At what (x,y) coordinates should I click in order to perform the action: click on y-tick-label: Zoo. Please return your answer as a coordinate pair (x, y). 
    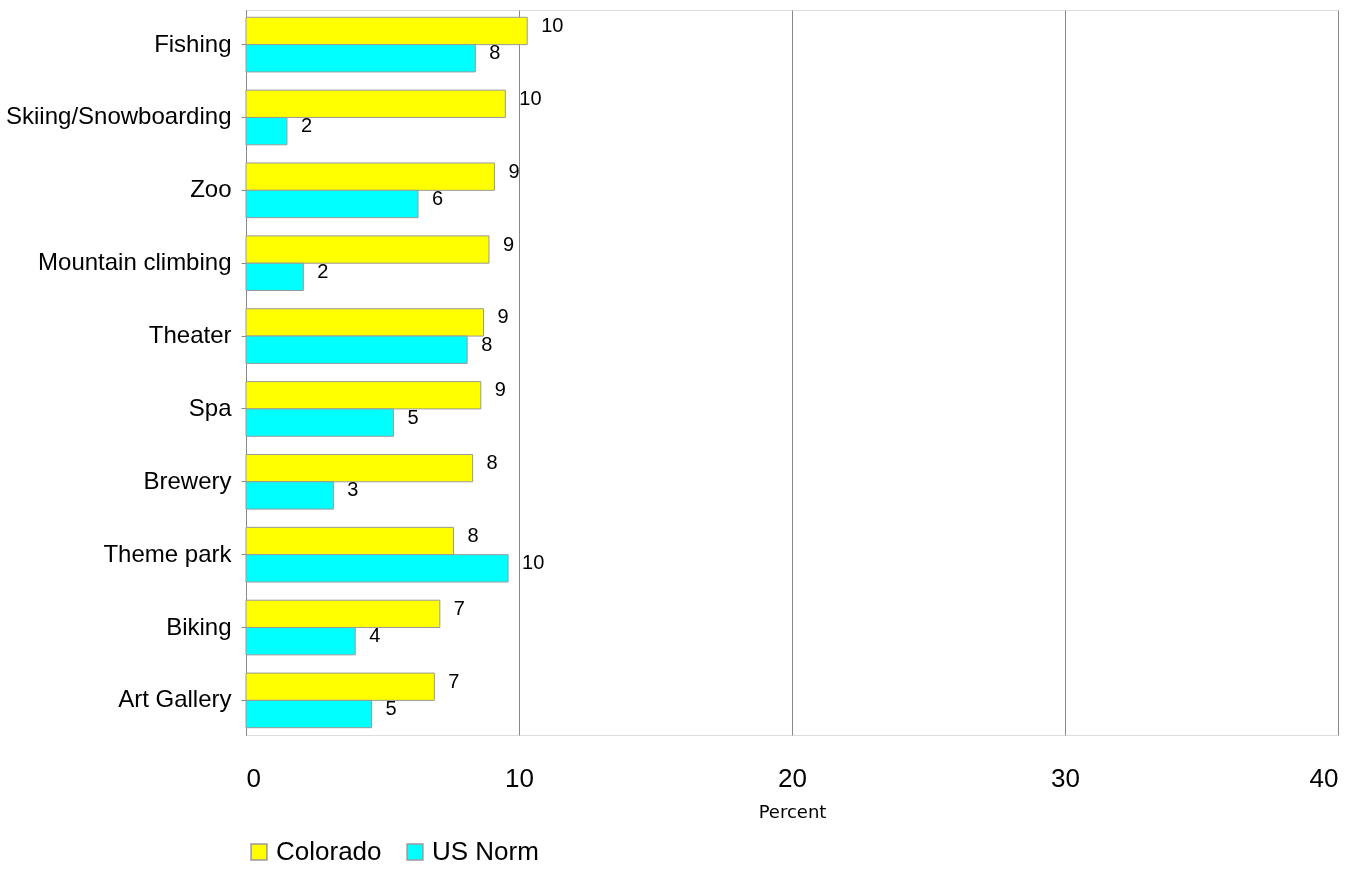
    Looking at the image, I should click on (211, 189).